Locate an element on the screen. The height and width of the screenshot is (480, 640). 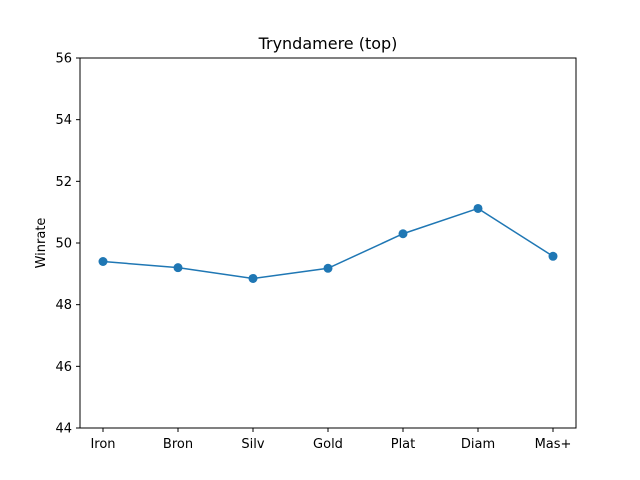
x-tick-label: Gold is located at coordinates (328, 444).